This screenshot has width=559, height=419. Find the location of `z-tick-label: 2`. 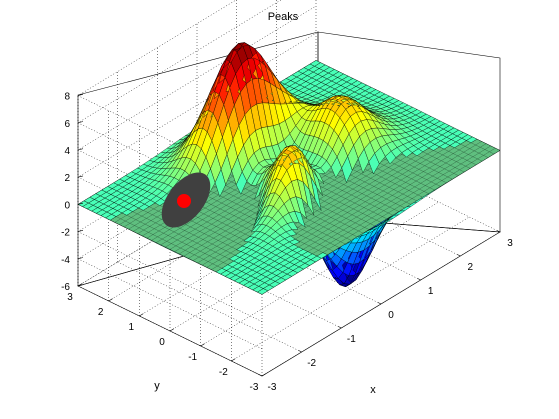

z-tick-label: 2 is located at coordinates (67, 178).